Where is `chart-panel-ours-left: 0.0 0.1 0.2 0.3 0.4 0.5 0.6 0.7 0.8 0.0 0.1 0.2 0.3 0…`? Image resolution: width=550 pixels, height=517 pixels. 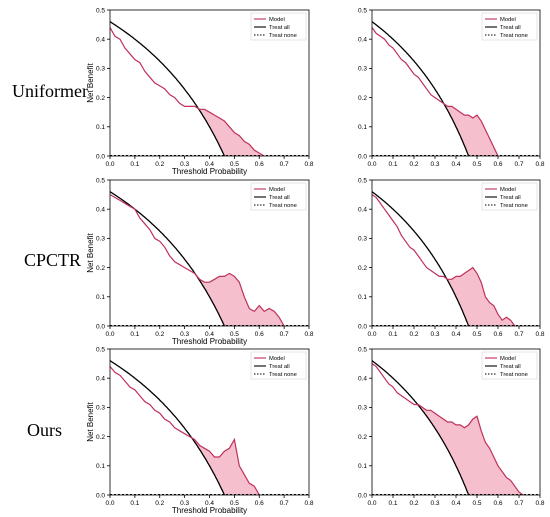
chart-panel-ours-left: 0.0 0.1 0.2 0.3 0.4 0.5 0.6 0.7 0.8 0.0 0.1 0.2 0.3 0… is located at coordinates (200, 430).